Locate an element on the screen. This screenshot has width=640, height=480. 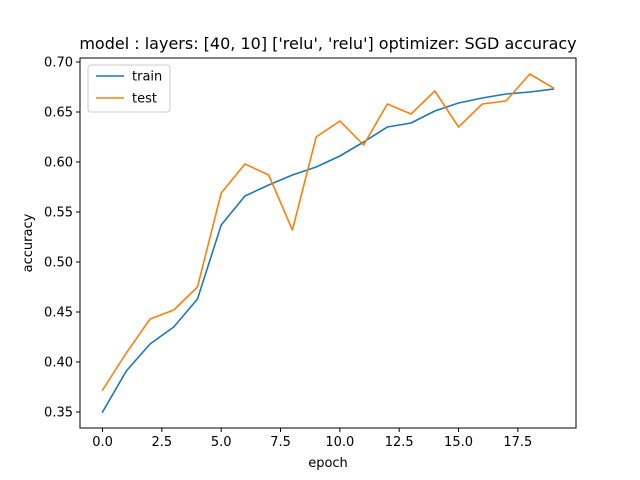
y-tick-label: 0.45 is located at coordinates (58, 313).